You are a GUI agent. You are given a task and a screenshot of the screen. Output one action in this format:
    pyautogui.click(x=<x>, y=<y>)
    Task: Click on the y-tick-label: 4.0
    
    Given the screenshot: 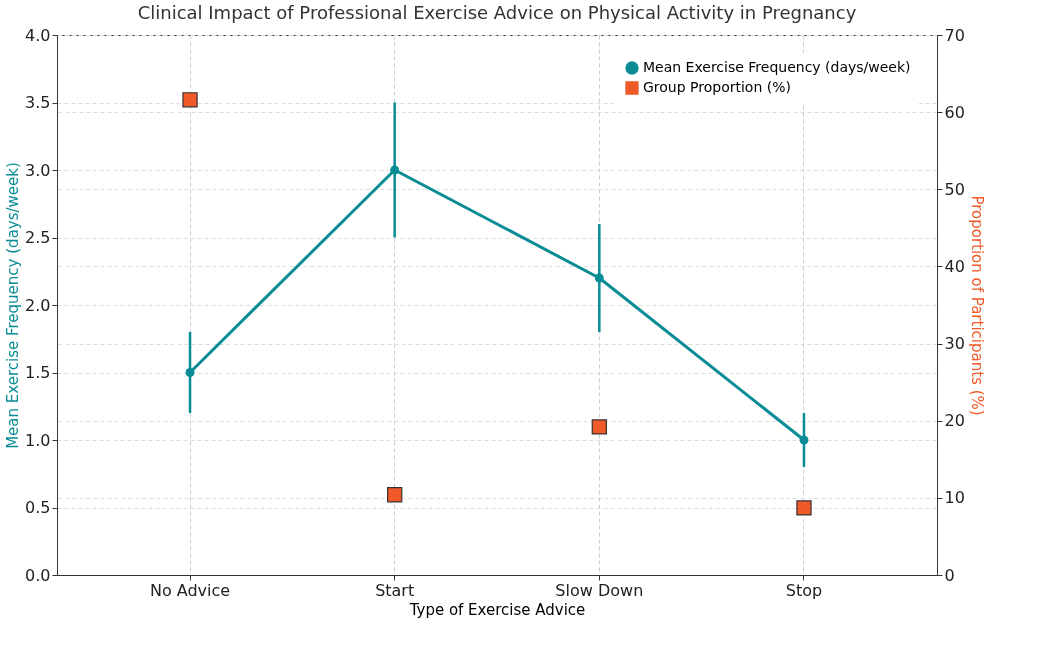 What is the action you would take?
    pyautogui.click(x=38, y=35)
    